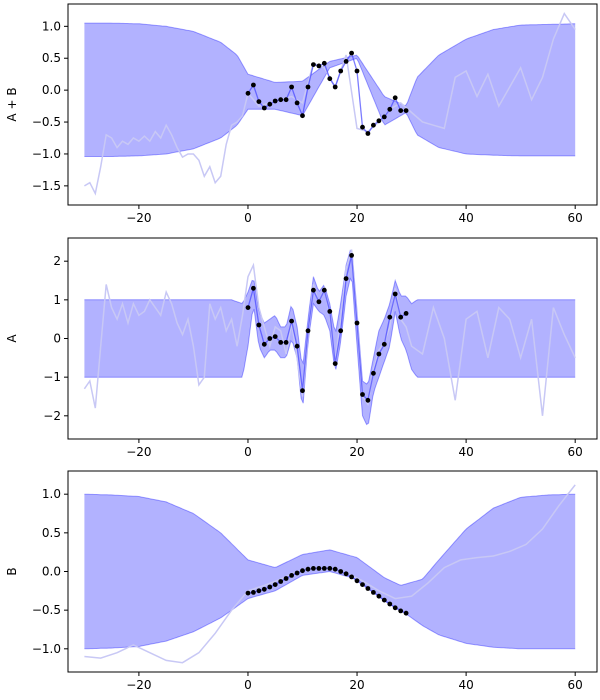  What do you see at coordinates (57, 300) in the screenshot?
I see `y-tick-label: 1` at bounding box center [57, 300].